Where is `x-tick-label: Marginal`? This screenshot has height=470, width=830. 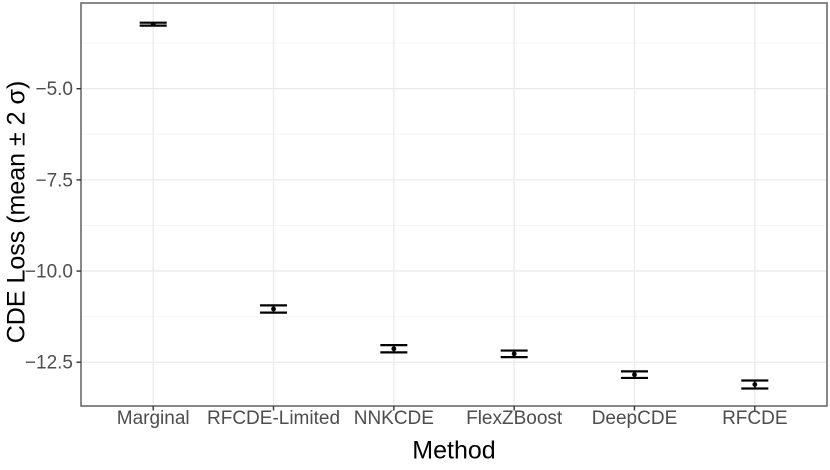
x-tick-label: Marginal is located at coordinates (153, 418).